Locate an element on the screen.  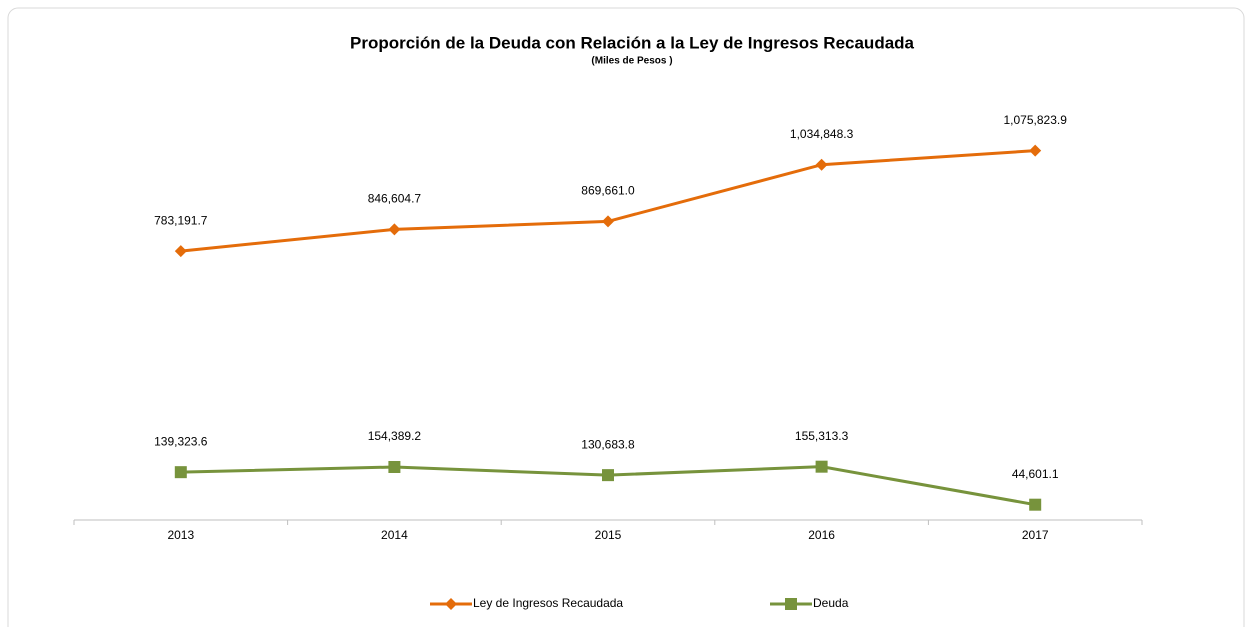
chart-subtitle: (Miles de Pesos ) is located at coordinates (631, 61).